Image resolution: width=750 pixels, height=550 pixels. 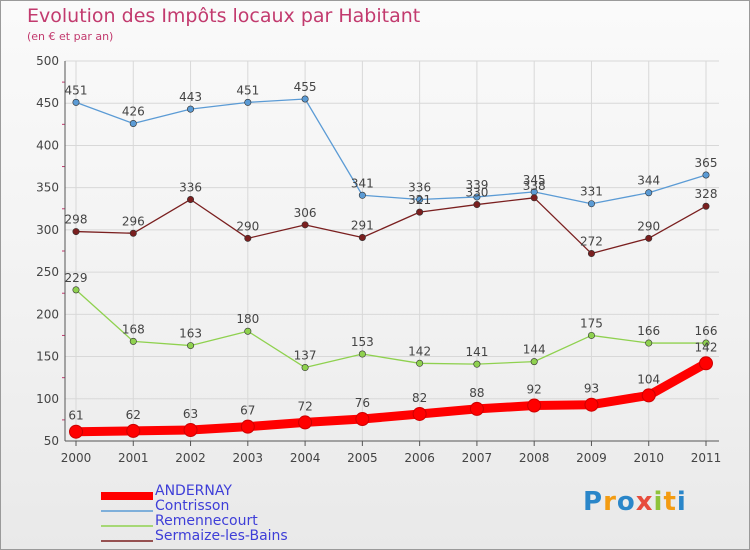 What do you see at coordinates (47, 230) in the screenshot?
I see `y-tick-label: 300` at bounding box center [47, 230].